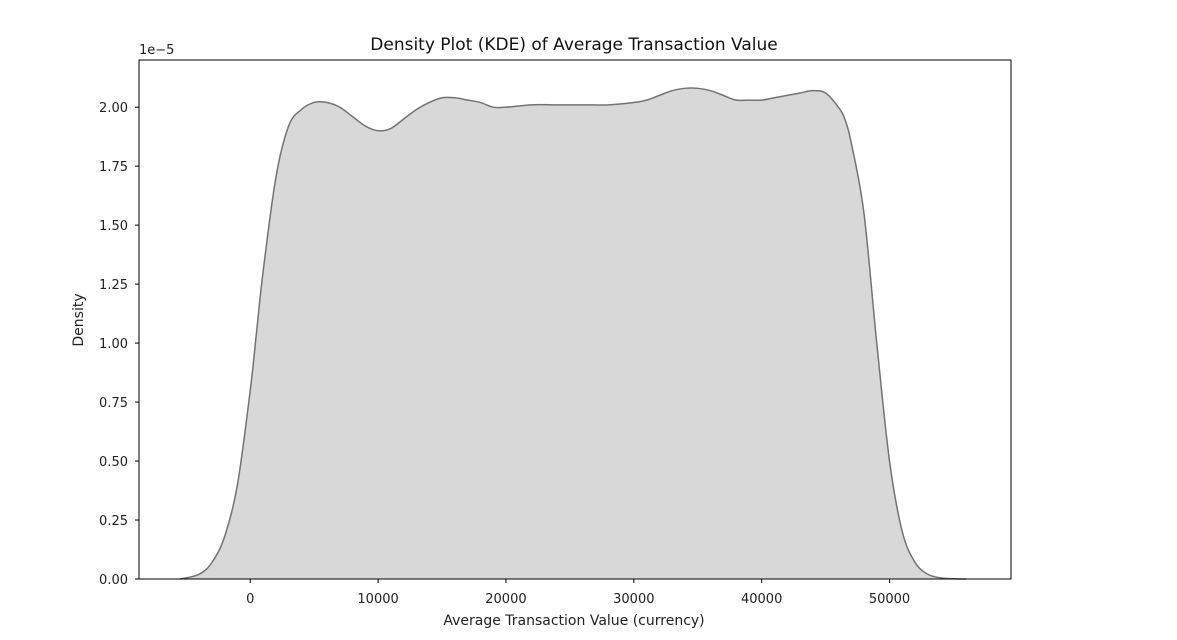  I want to click on y-axis: 0.00 0.25 0.50 0.75 1.00 1.25 1.50 1.75 2.00, so click(119, 344).